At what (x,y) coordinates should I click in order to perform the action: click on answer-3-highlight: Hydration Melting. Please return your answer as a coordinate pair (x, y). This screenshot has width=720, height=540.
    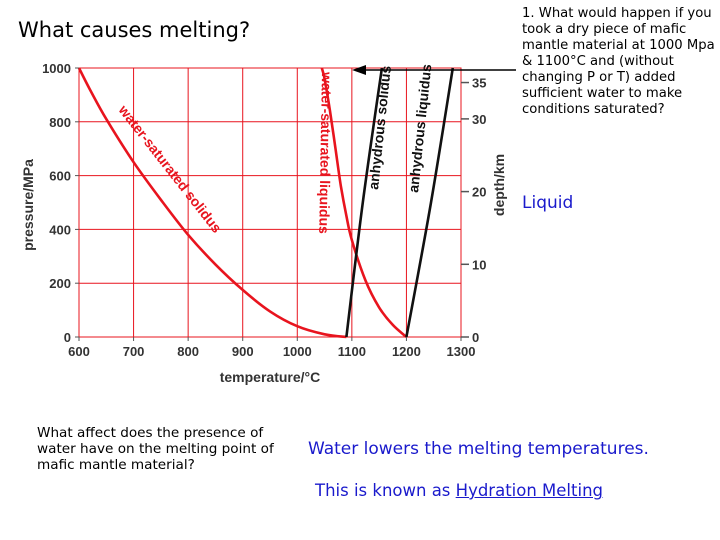
    Looking at the image, I should click on (529, 490).